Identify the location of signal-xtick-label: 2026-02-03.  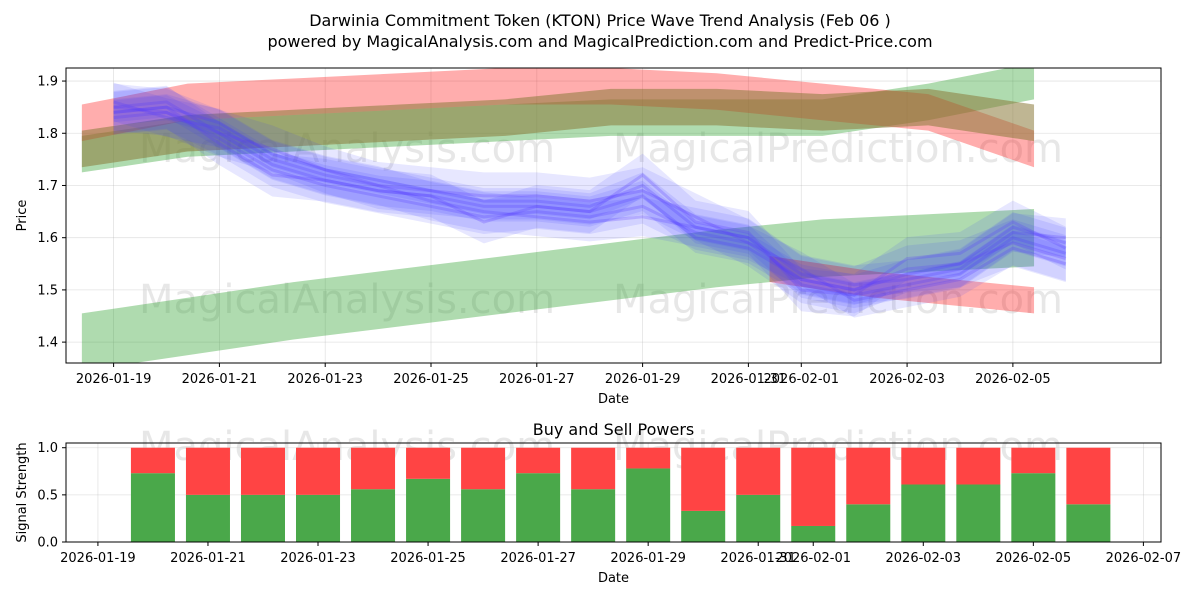
(924, 558).